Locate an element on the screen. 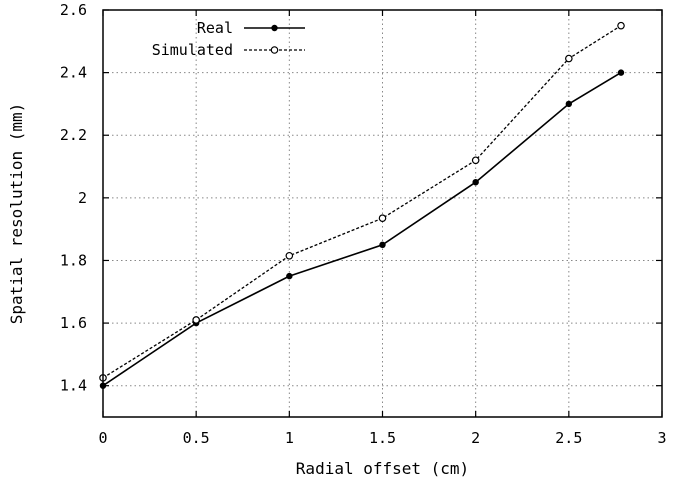  x-tick-label: 1.5 is located at coordinates (382, 438).